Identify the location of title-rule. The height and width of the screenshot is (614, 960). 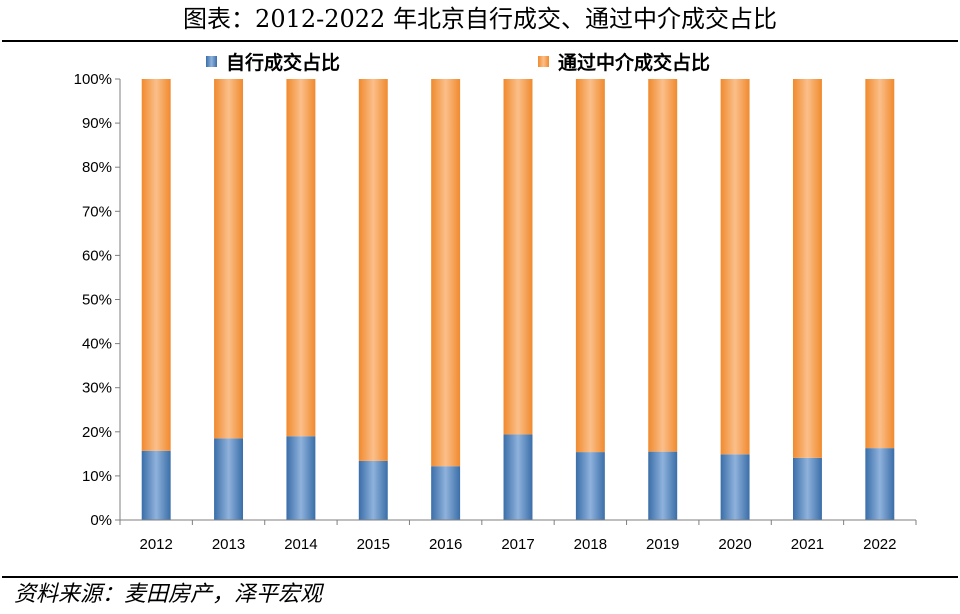
(480, 41).